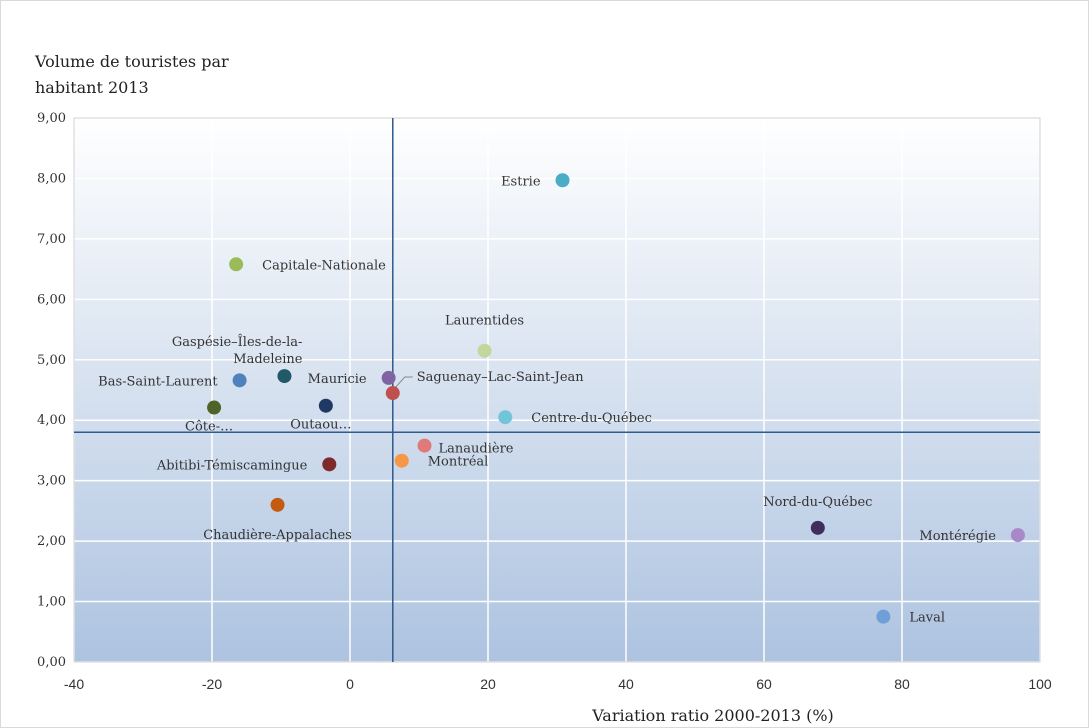  What do you see at coordinates (488, 684) in the screenshot?
I see `x-tick-label: 20` at bounding box center [488, 684].